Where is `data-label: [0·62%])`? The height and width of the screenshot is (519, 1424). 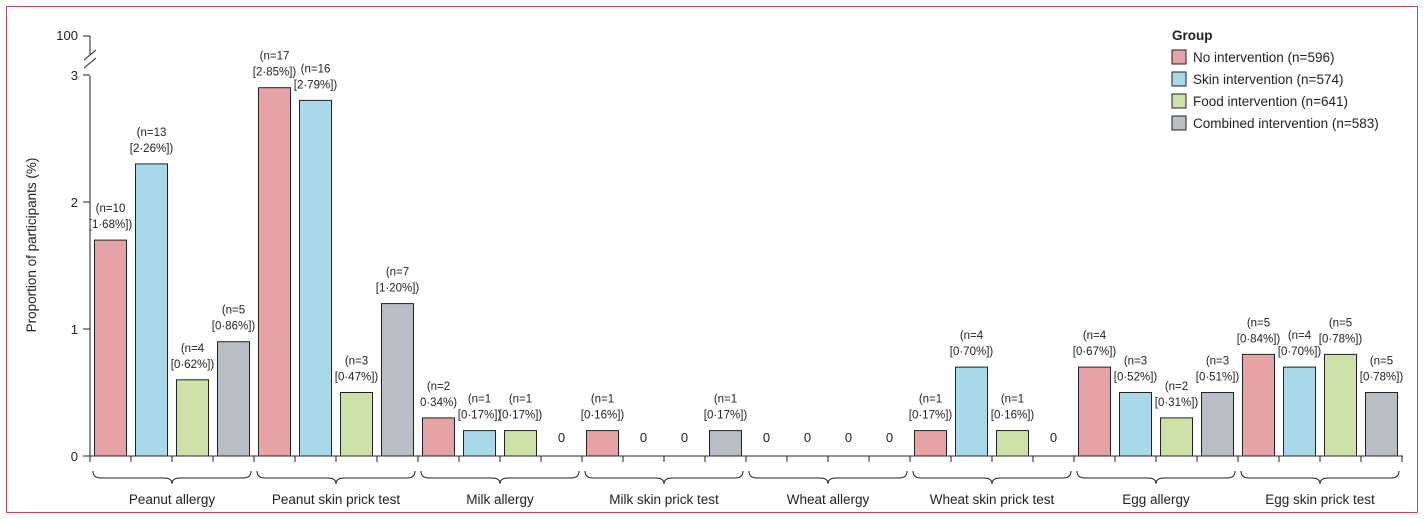 data-label: [0·62%]) is located at coordinates (193, 365).